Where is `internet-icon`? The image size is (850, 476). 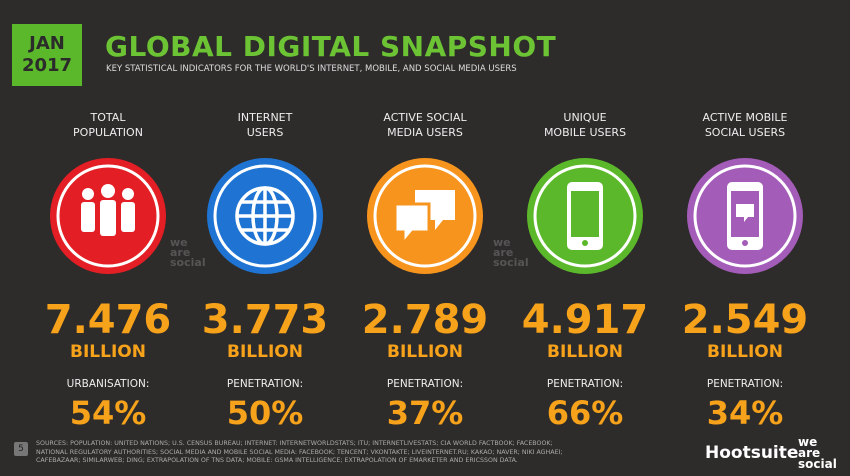
internet-icon is located at coordinates (265, 216).